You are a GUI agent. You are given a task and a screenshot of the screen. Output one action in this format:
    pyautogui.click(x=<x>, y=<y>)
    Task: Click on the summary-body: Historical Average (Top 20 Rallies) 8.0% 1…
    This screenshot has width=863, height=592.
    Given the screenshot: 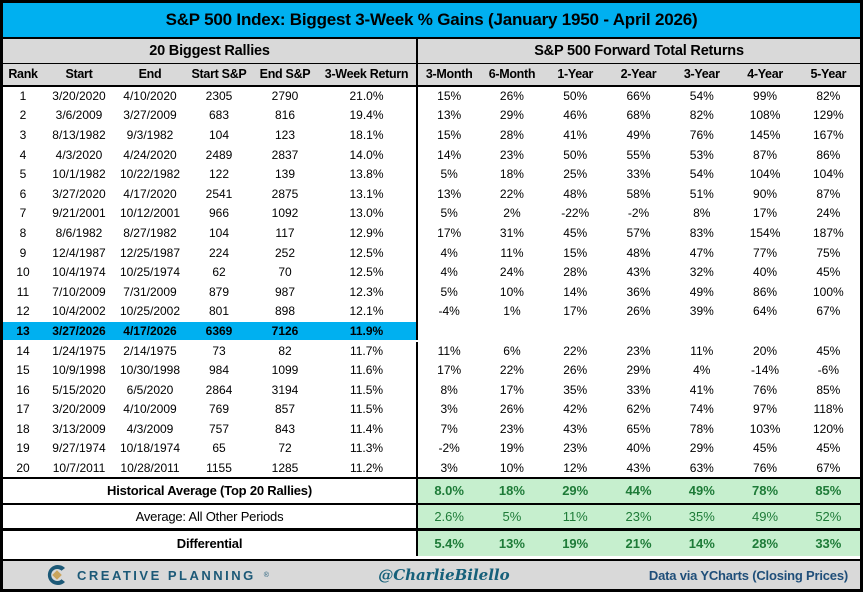 What is the action you would take?
    pyautogui.click(x=431, y=516)
    